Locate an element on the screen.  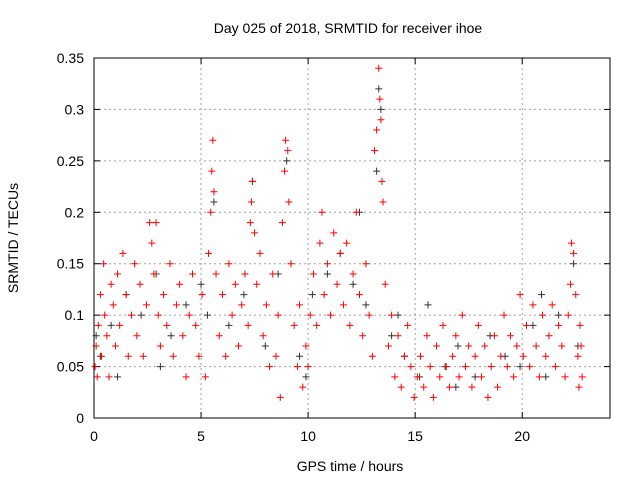
y-axis-label: SRMTID / TECUs is located at coordinates (13, 238).